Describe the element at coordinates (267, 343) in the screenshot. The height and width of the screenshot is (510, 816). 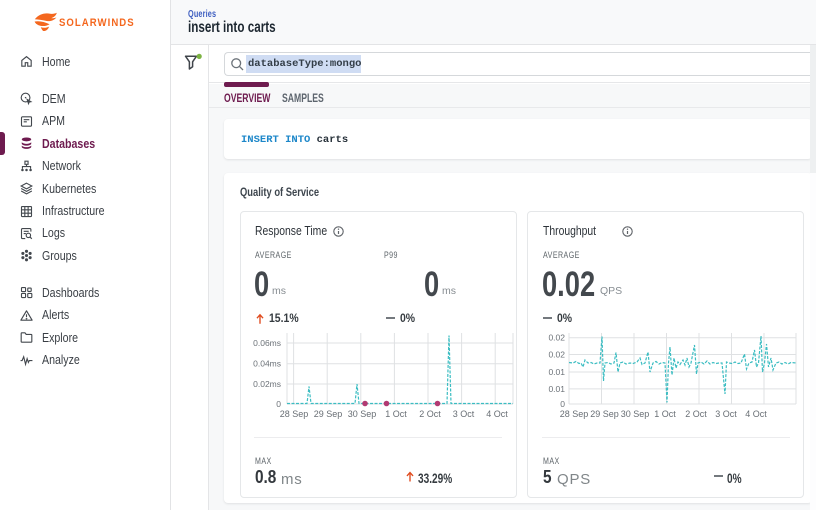
I see `svg-text: 0.06ms` at that location.